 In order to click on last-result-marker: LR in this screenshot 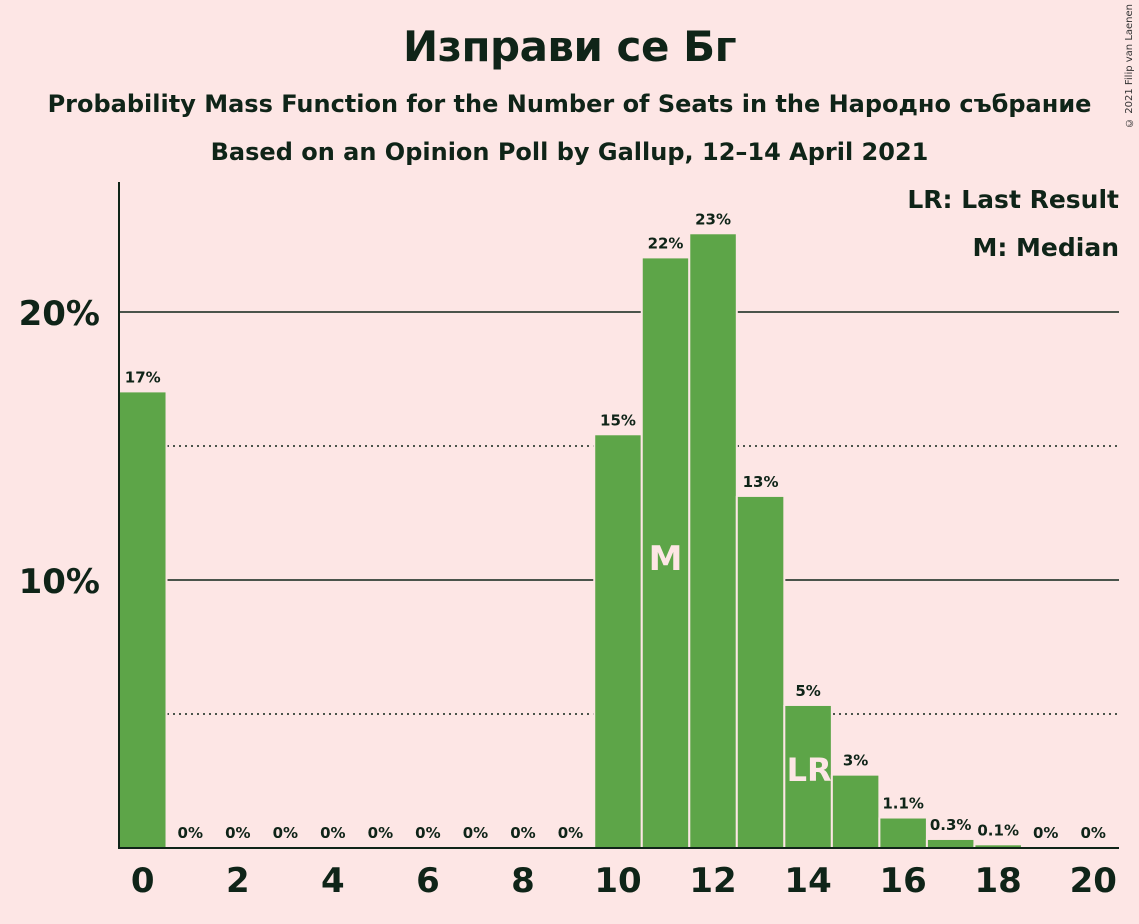, I will do `click(809, 770)`.